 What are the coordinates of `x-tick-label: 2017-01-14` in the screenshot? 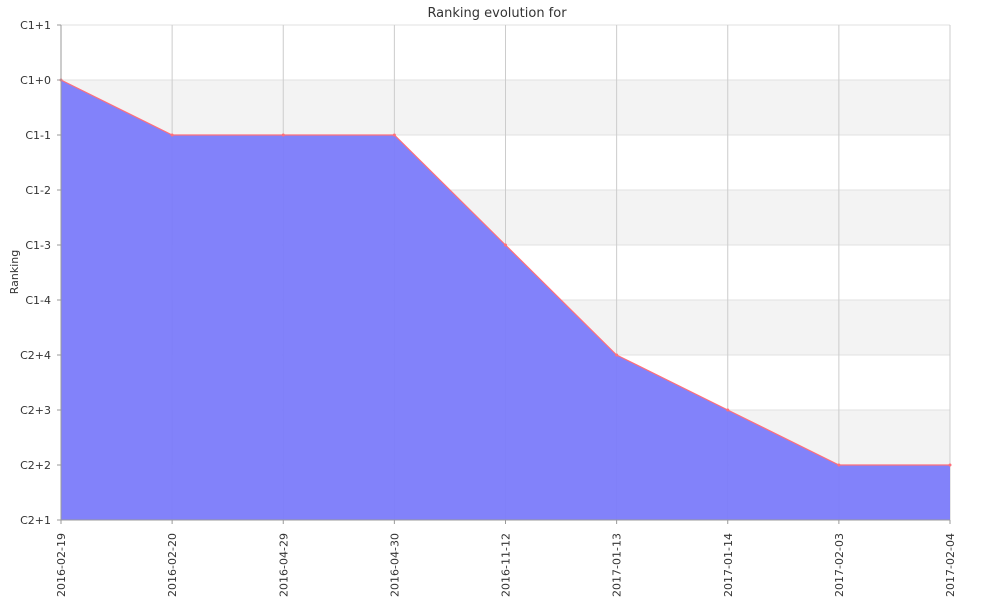 It's located at (728, 565).